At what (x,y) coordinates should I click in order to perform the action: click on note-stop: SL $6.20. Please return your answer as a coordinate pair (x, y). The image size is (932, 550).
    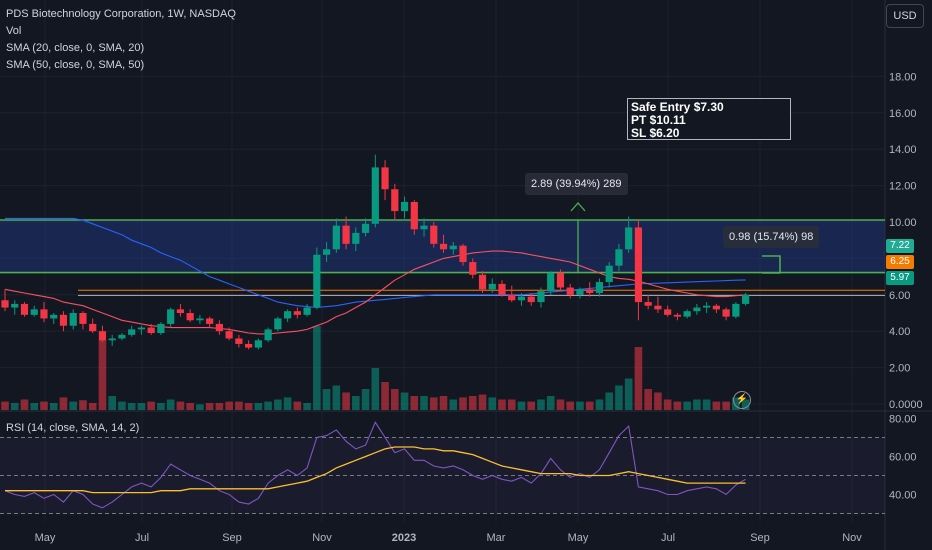
    Looking at the image, I should click on (655, 133).